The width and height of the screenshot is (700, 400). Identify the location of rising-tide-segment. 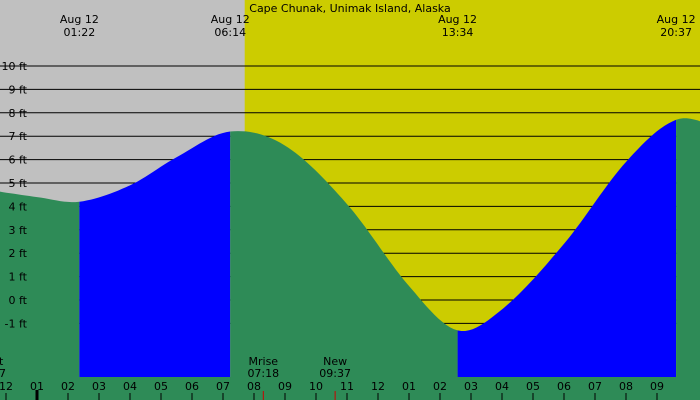
(155, 254).